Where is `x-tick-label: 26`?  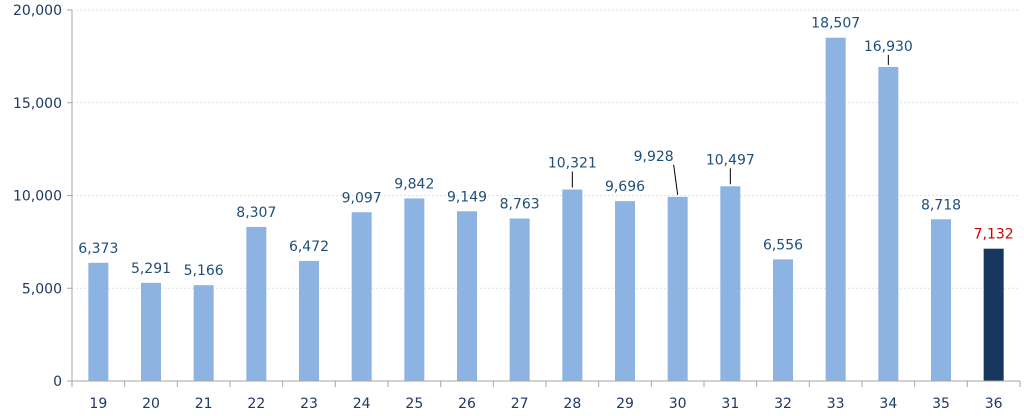 x-tick-label: 26 is located at coordinates (467, 404).